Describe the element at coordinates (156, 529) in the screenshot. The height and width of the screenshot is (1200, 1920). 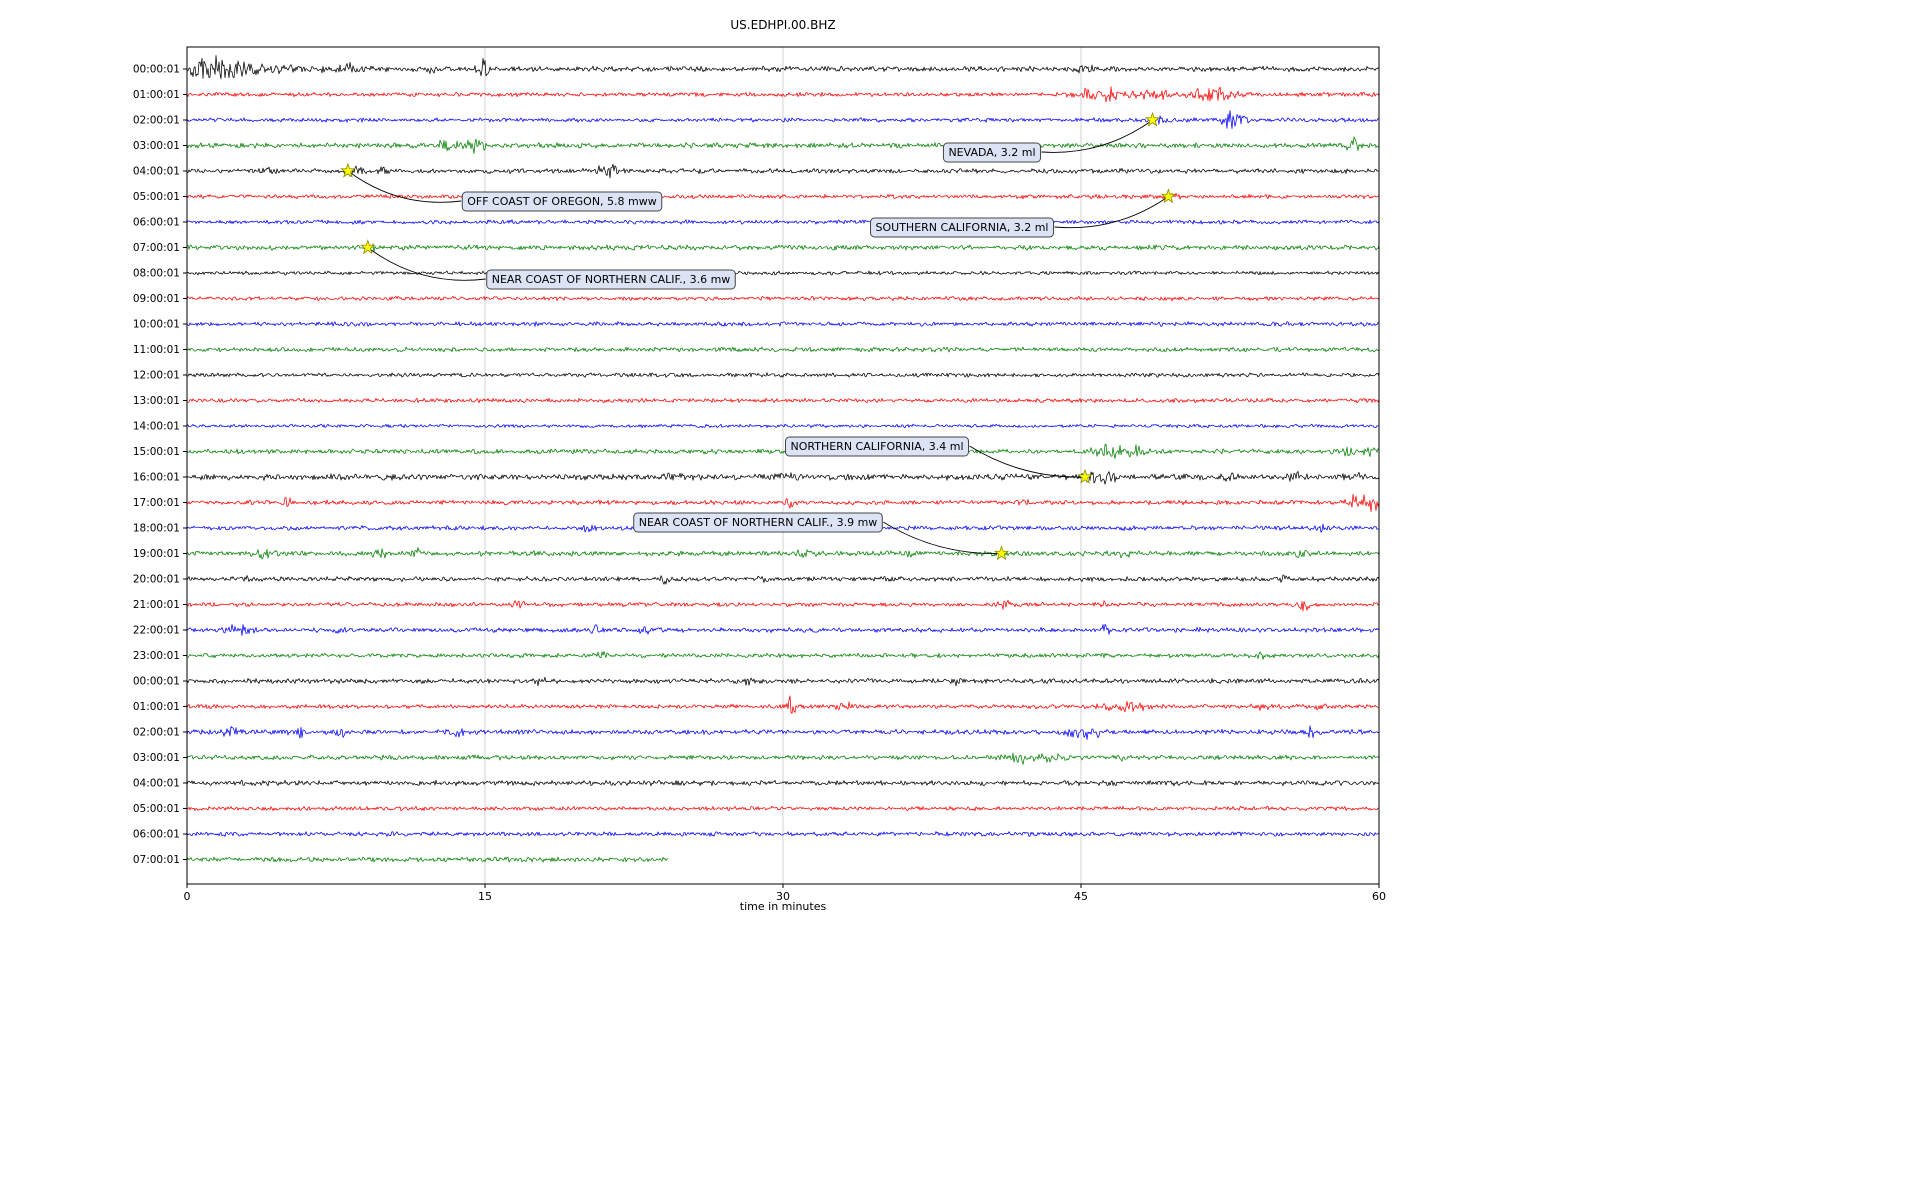
I see `row-time-label: 18:00:01` at that location.